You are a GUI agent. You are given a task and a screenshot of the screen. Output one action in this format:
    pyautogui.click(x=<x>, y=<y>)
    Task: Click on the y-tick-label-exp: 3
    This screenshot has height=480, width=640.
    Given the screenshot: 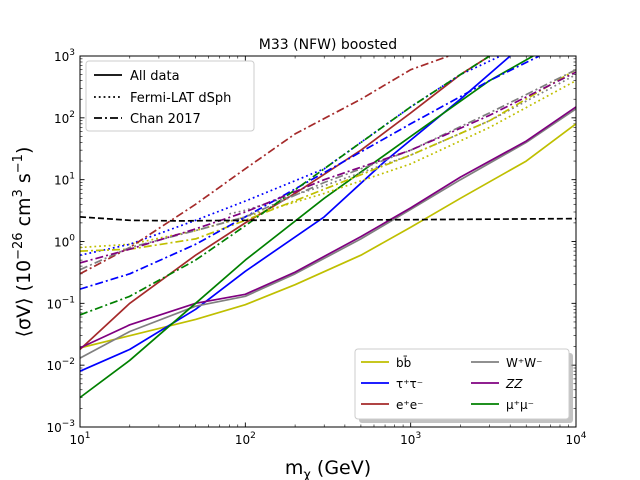 What is the action you would take?
    pyautogui.click(x=72, y=53)
    